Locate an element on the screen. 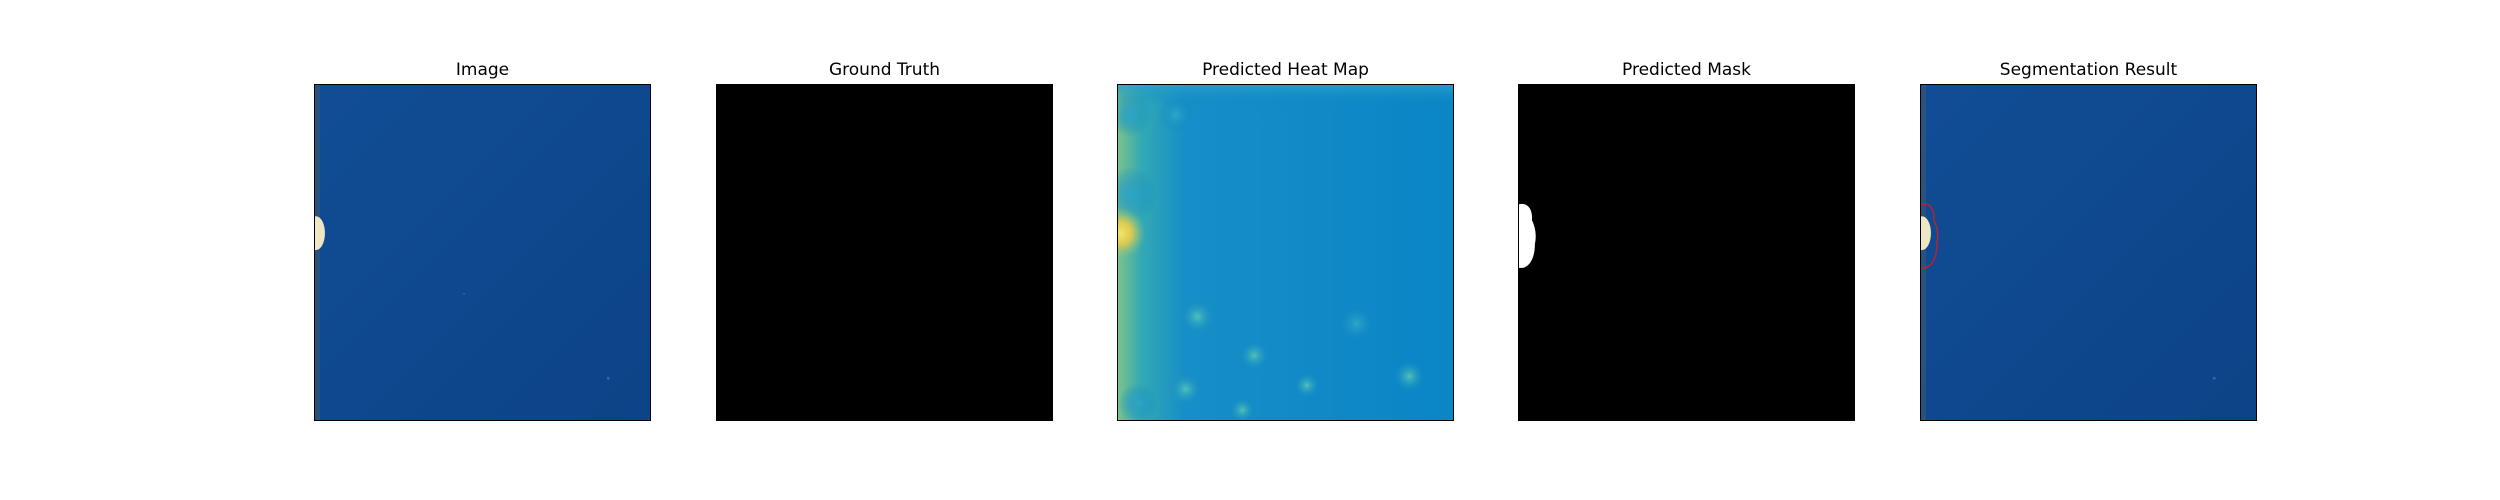 The width and height of the screenshot is (2500, 500). panel-title-ground-truth: Ground Truth is located at coordinates (884, 70).